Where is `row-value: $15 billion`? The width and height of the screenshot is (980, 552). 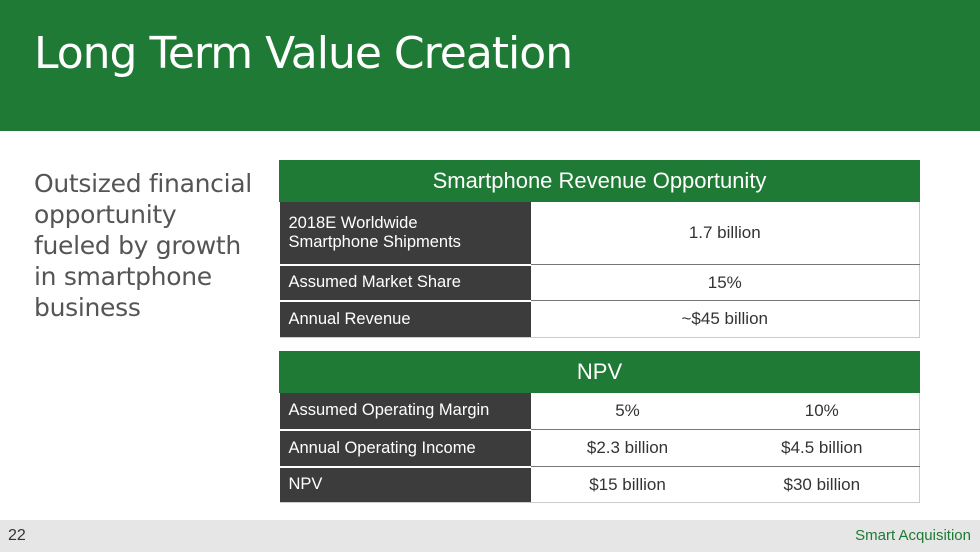 row-value: $15 billion is located at coordinates (627, 484).